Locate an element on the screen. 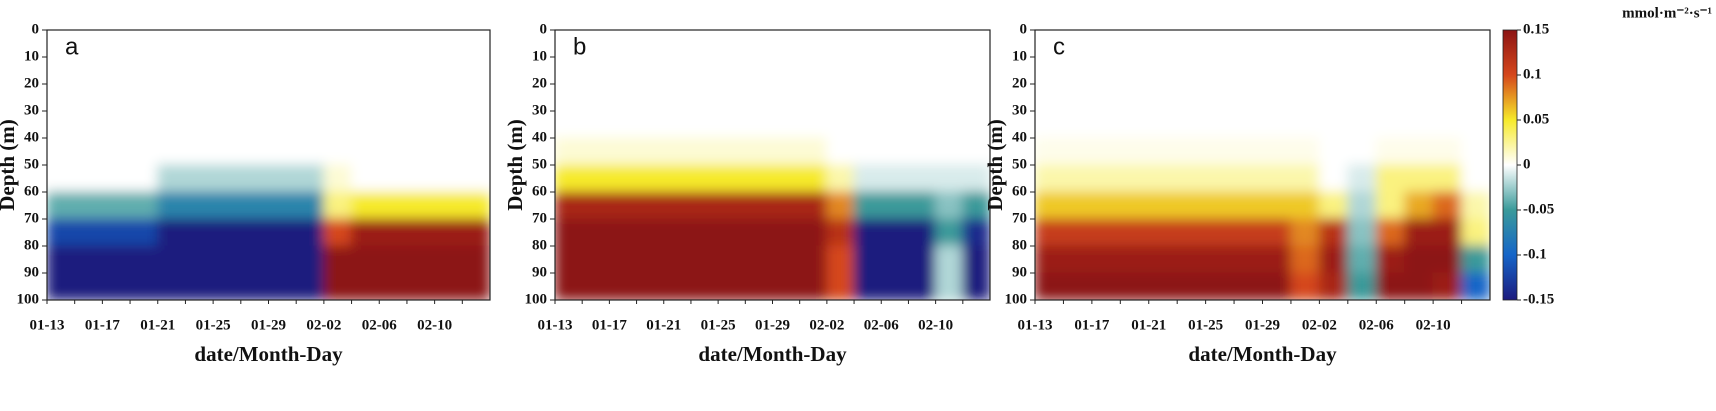  colorbar-tick-label: 0 is located at coordinates (1527, 164).